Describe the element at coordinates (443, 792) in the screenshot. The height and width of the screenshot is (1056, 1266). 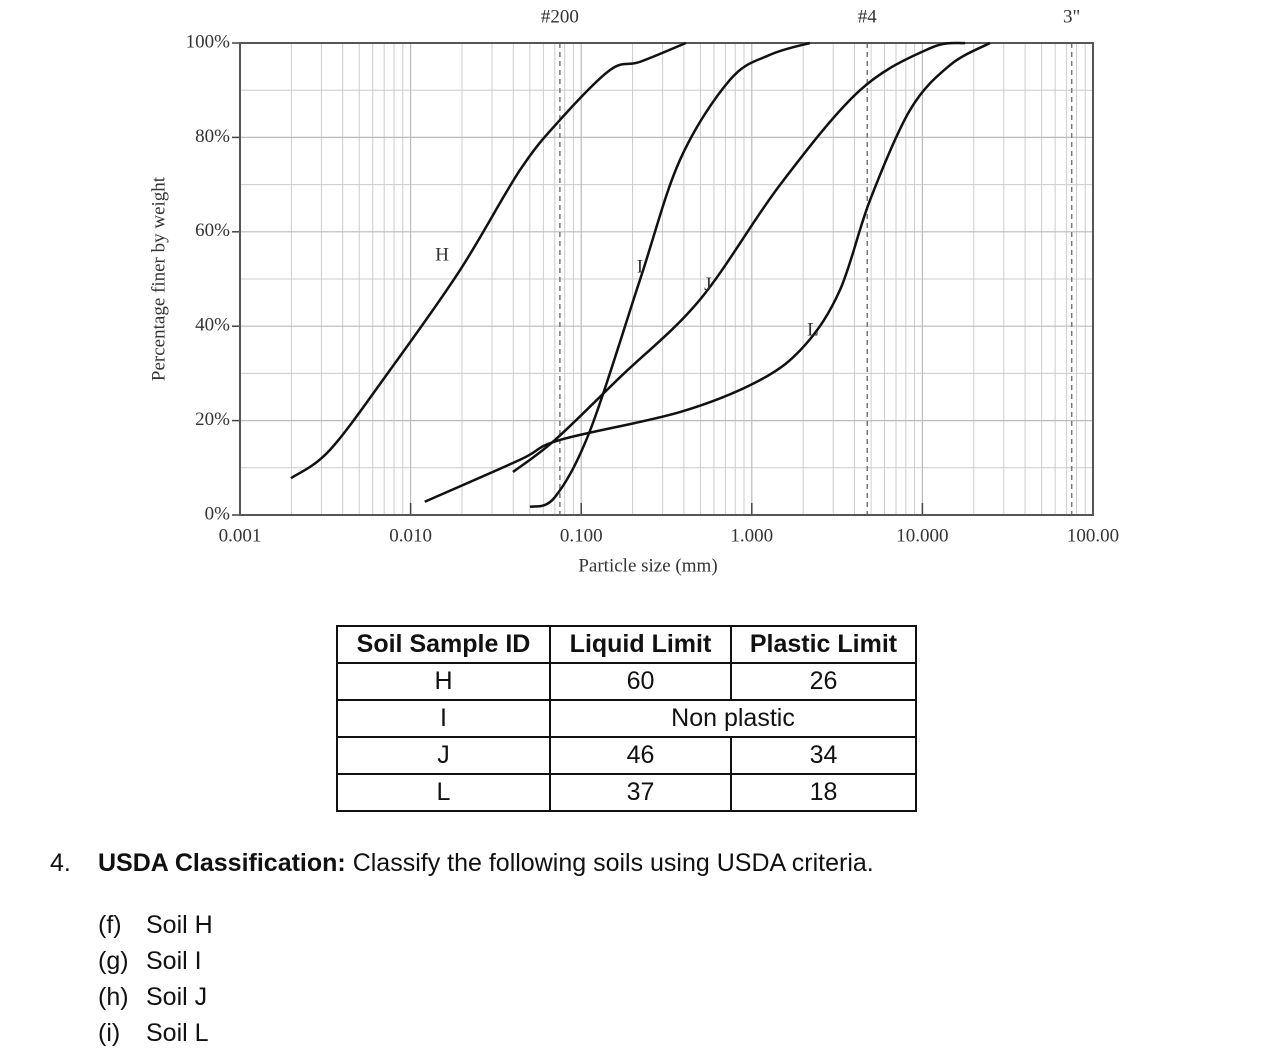
I see `table-cell: L` at that location.